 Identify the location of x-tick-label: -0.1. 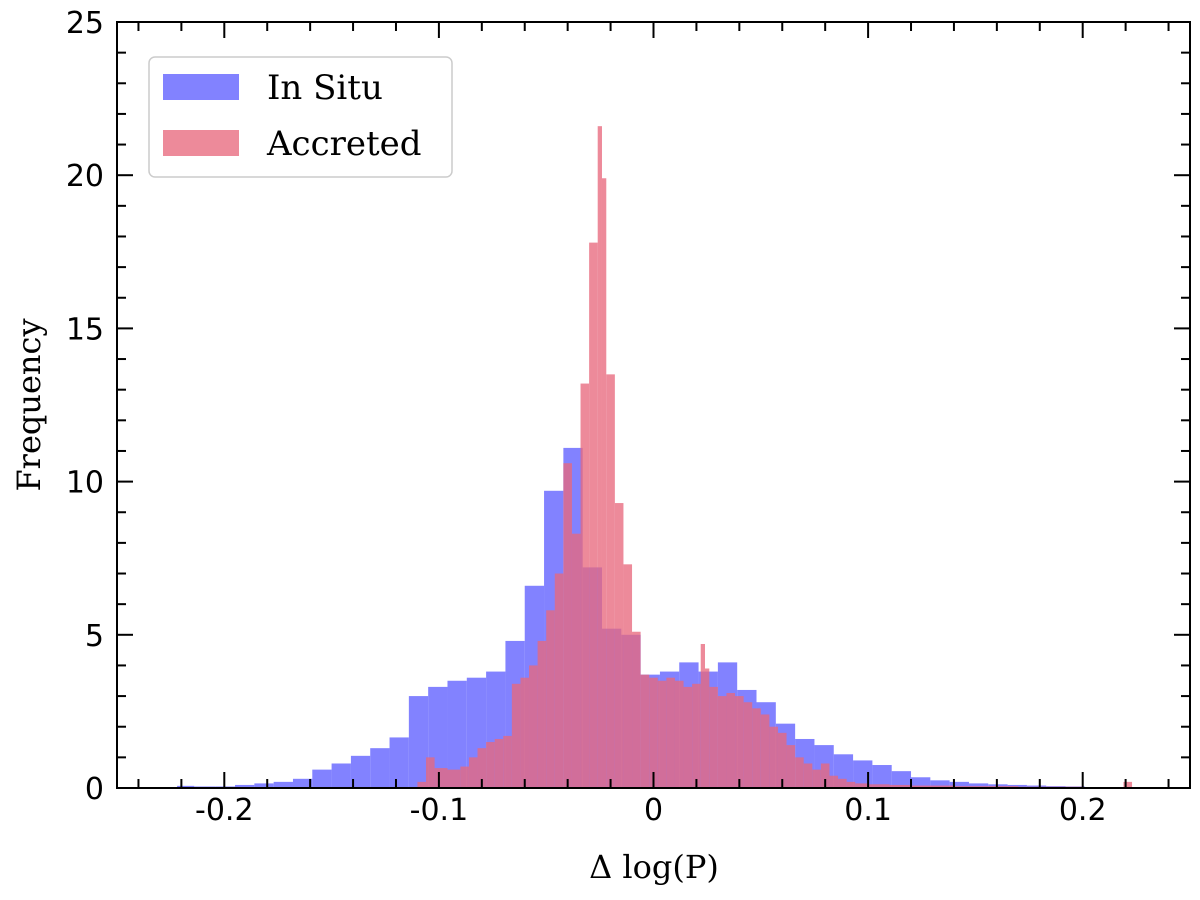
(439, 810).